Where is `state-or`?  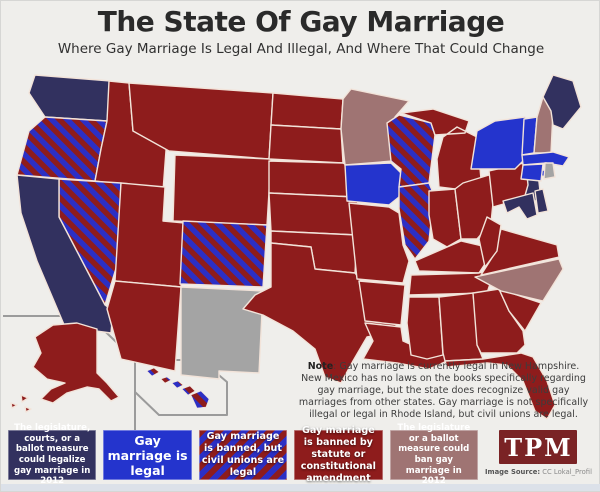 state-or is located at coordinates (62, 149).